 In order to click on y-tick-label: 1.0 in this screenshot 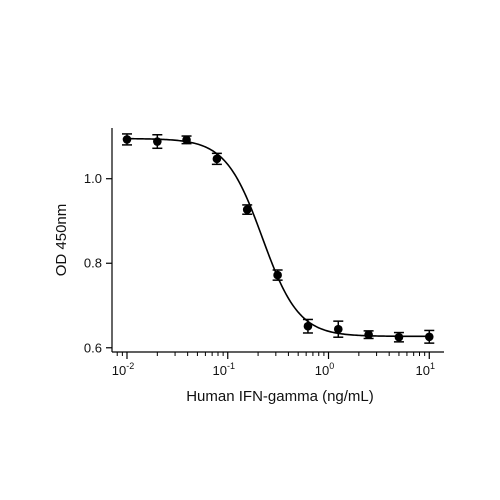, I will do `click(93, 178)`.